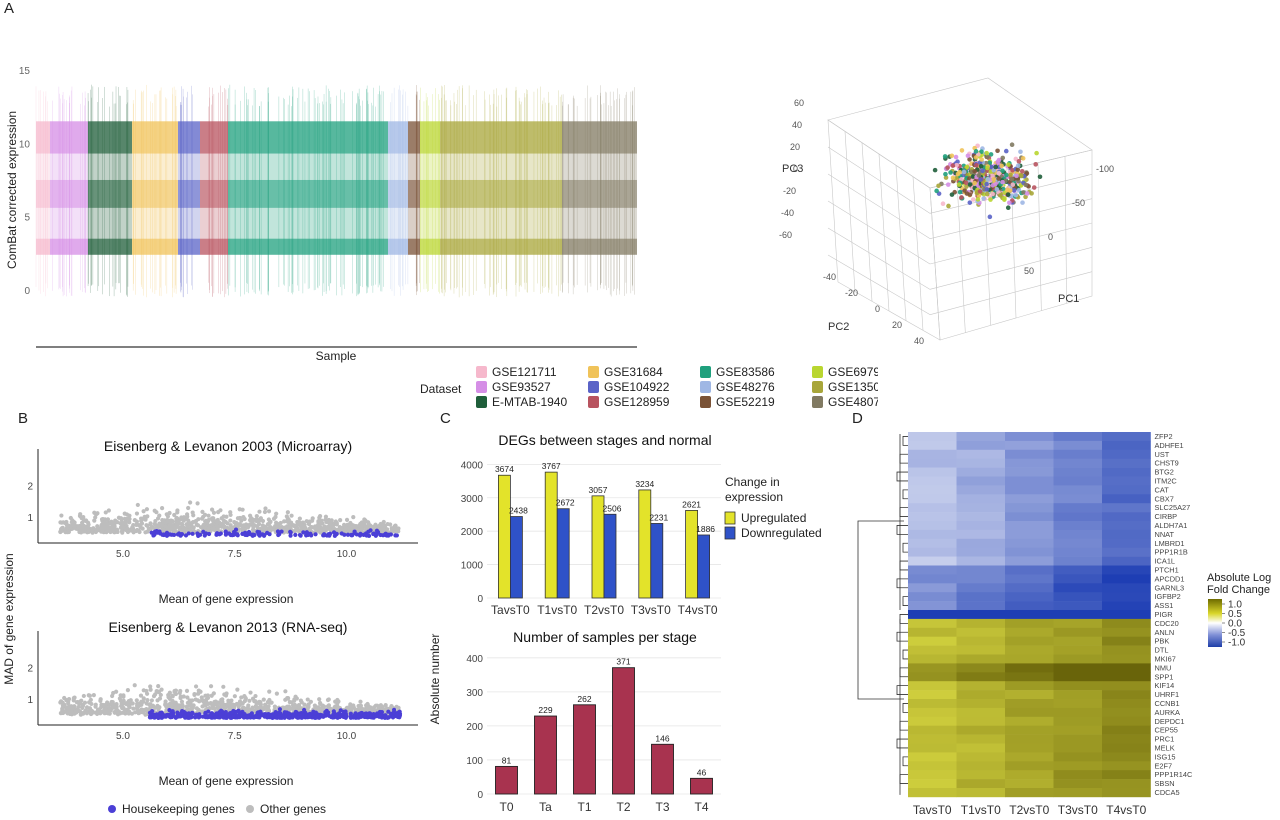  Describe the element at coordinates (481, 402) in the screenshot. I see `legend-swatch-E-MTAB-1940` at that location.